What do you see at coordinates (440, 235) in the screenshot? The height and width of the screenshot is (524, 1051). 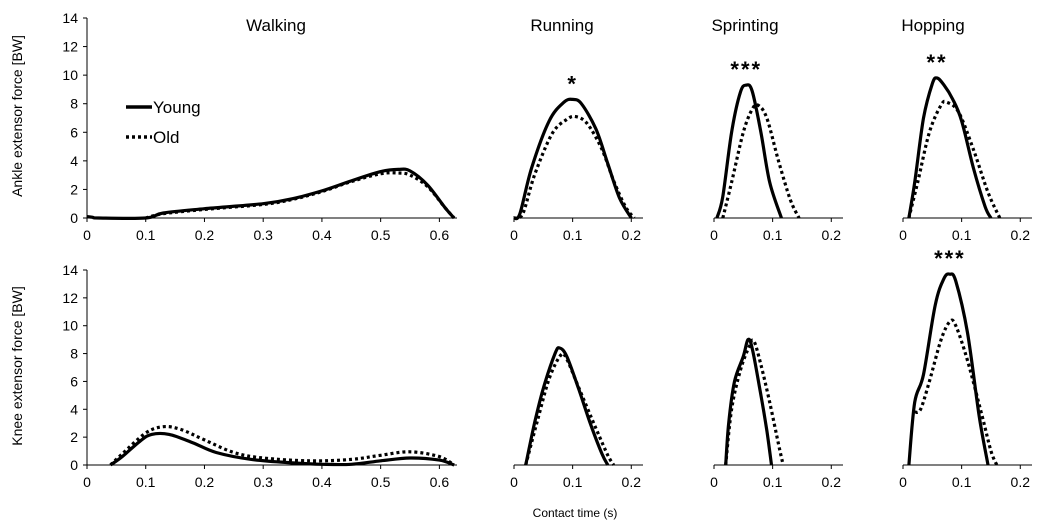 I see `ankle-walking-x-tick-label: 0.6` at bounding box center [440, 235].